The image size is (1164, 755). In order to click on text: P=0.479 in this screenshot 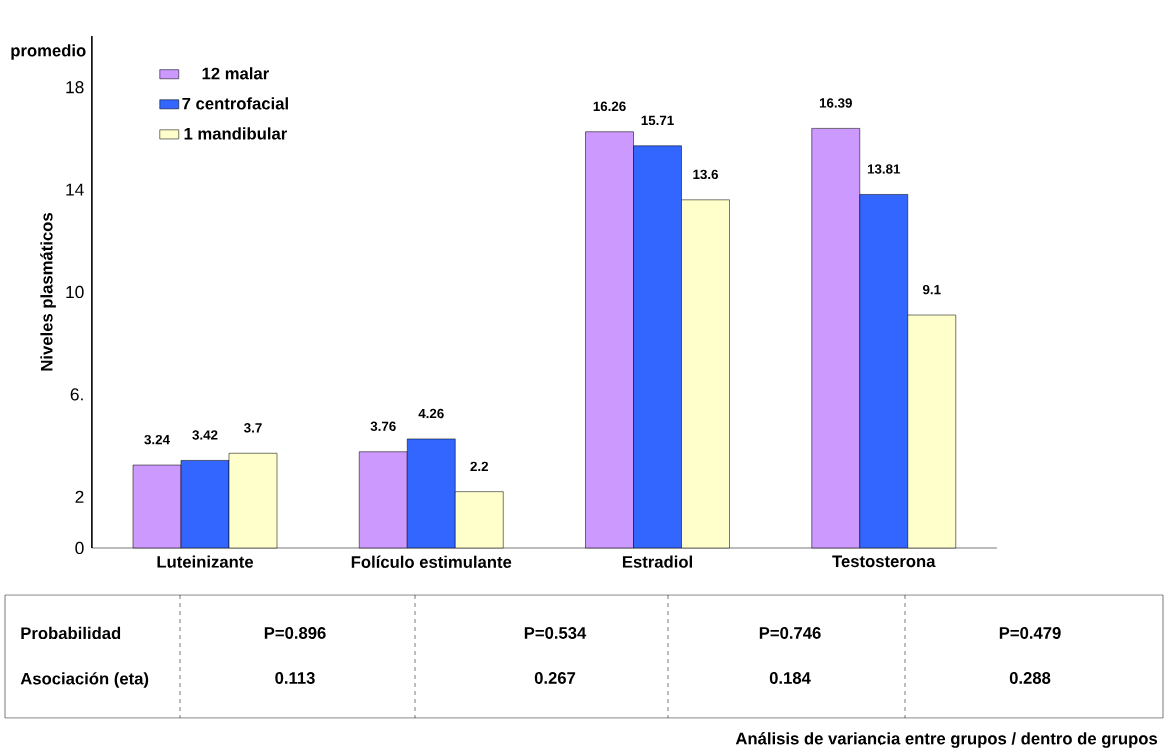, I will do `click(1030, 633)`.